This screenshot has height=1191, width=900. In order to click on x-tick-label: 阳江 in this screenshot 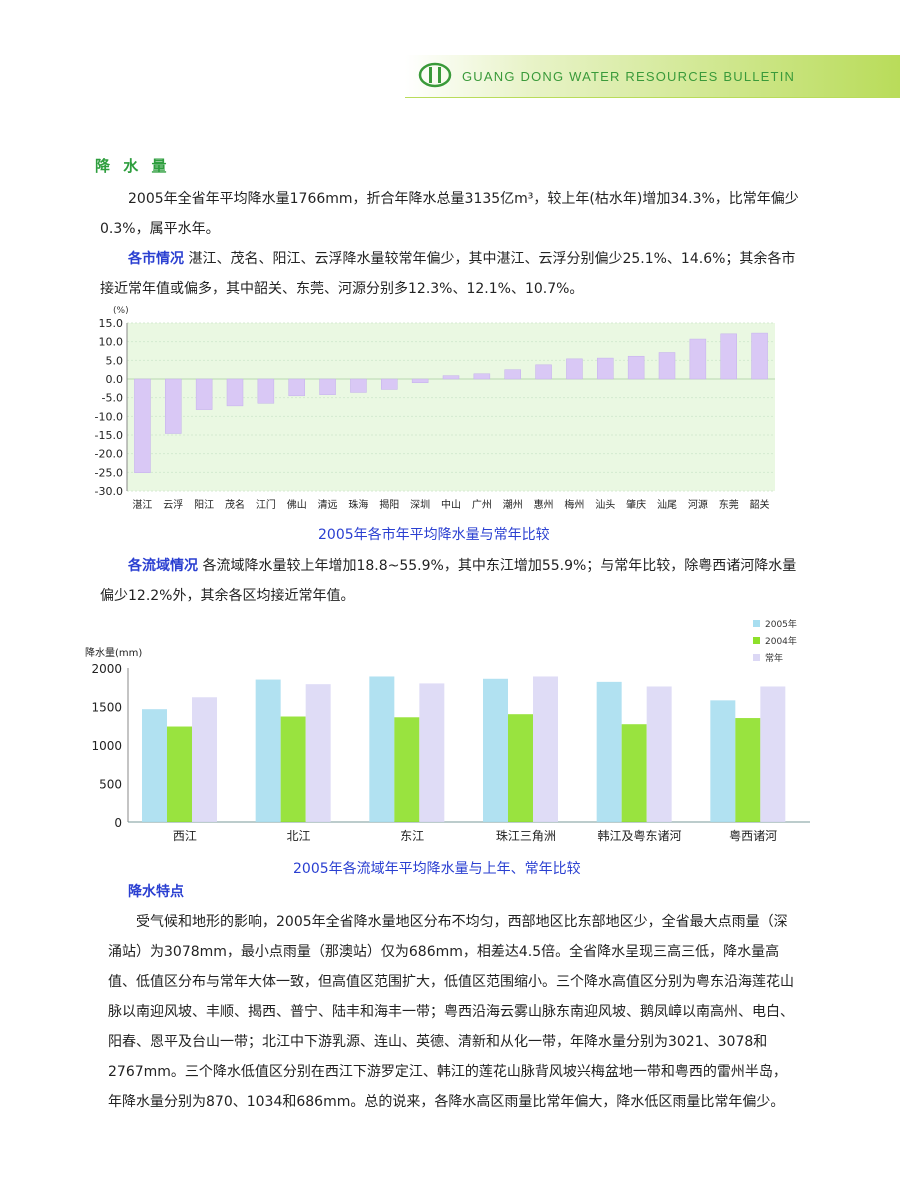, I will do `click(204, 505)`.